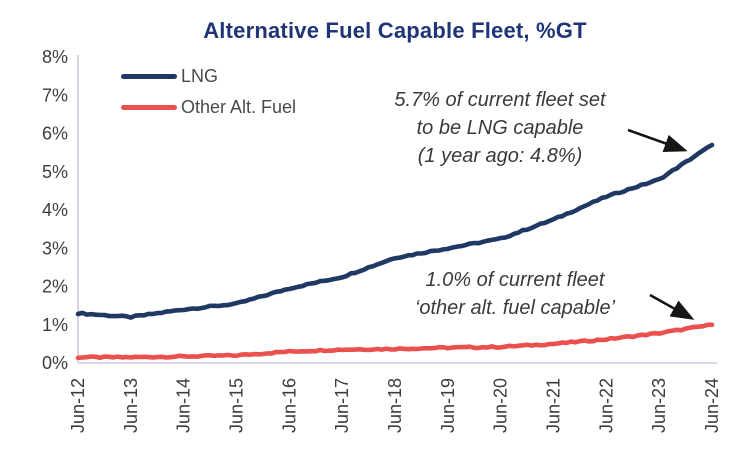 Image resolution: width=750 pixels, height=458 pixels. Describe the element at coordinates (55, 95) in the screenshot. I see `y-tick-label: 7%` at that location.